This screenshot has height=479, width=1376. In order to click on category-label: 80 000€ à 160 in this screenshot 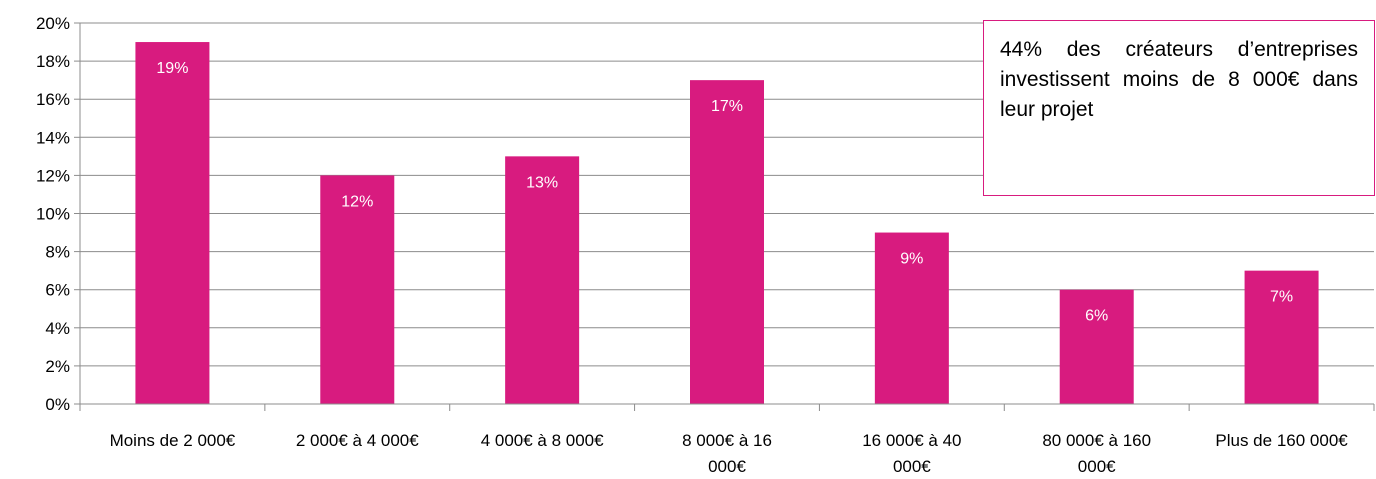, I will do `click(1096, 440)`.